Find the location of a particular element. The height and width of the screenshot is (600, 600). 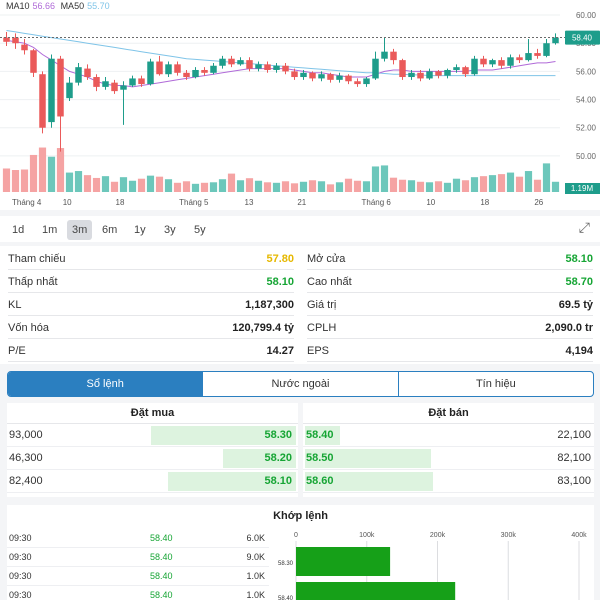

detail-tabs: Sổ lệnh Nước ngoài Tín hiệu is located at coordinates (300, 384).